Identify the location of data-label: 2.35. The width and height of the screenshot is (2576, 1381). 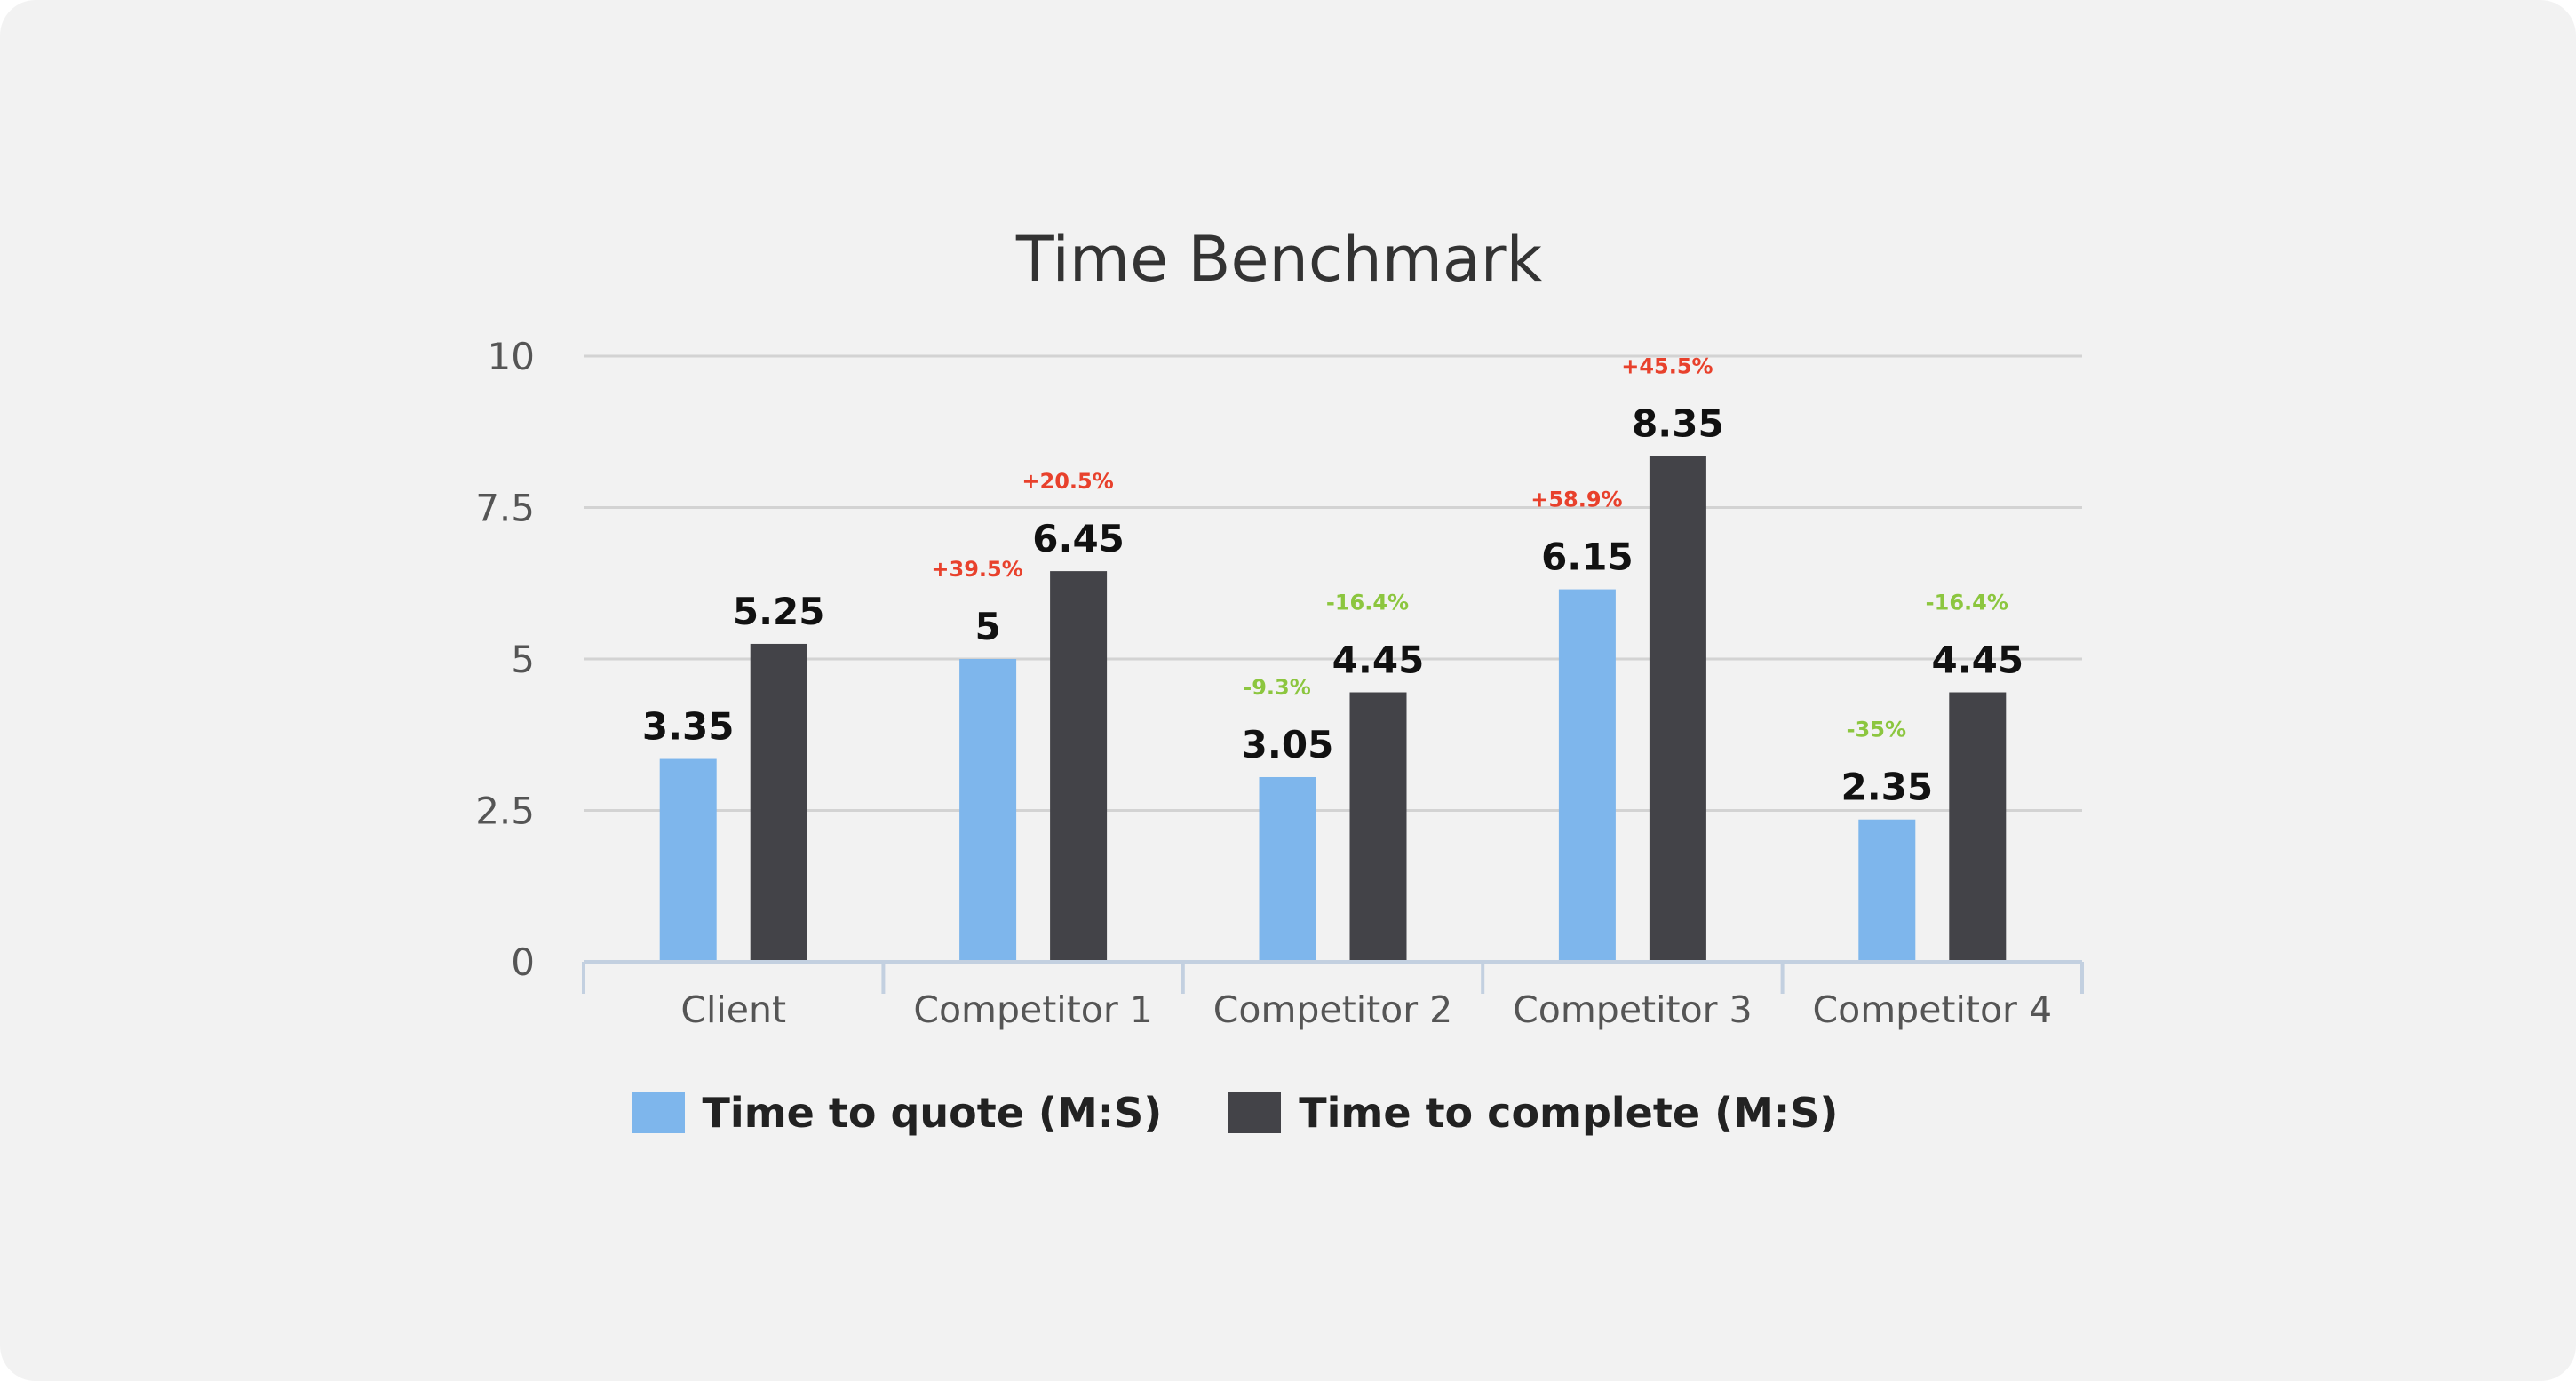
(1887, 787).